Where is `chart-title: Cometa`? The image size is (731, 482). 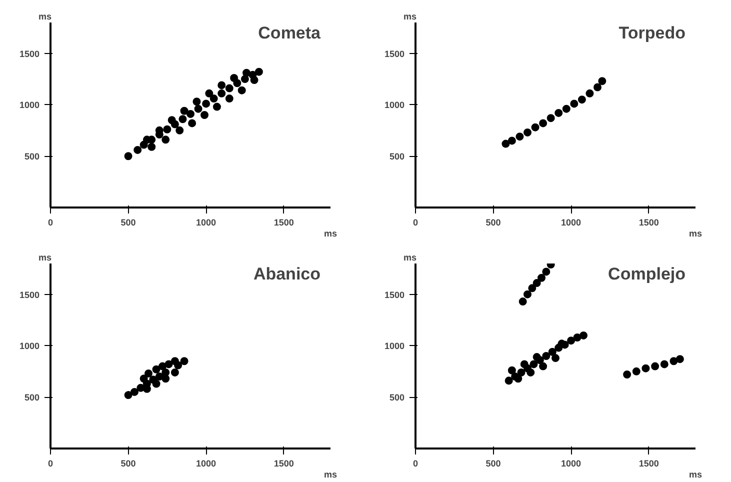
chart-title: Cometa is located at coordinates (290, 33).